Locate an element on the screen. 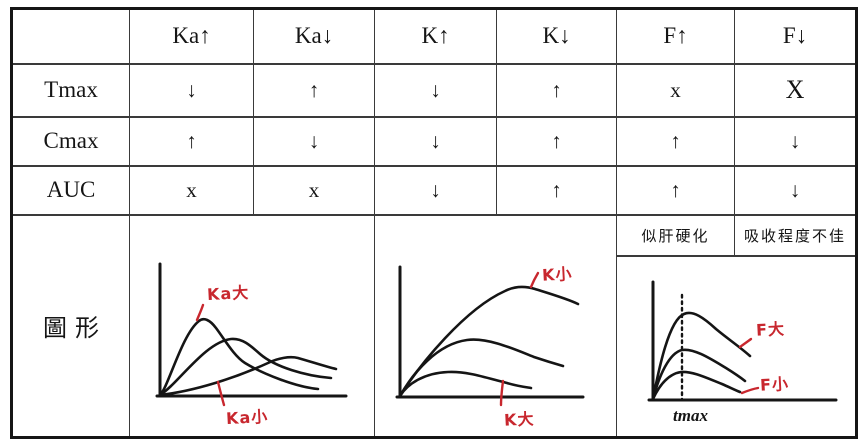 Image resolution: width=865 pixels, height=446 pixels. ka-curves-sketch is located at coordinates (251, 334).